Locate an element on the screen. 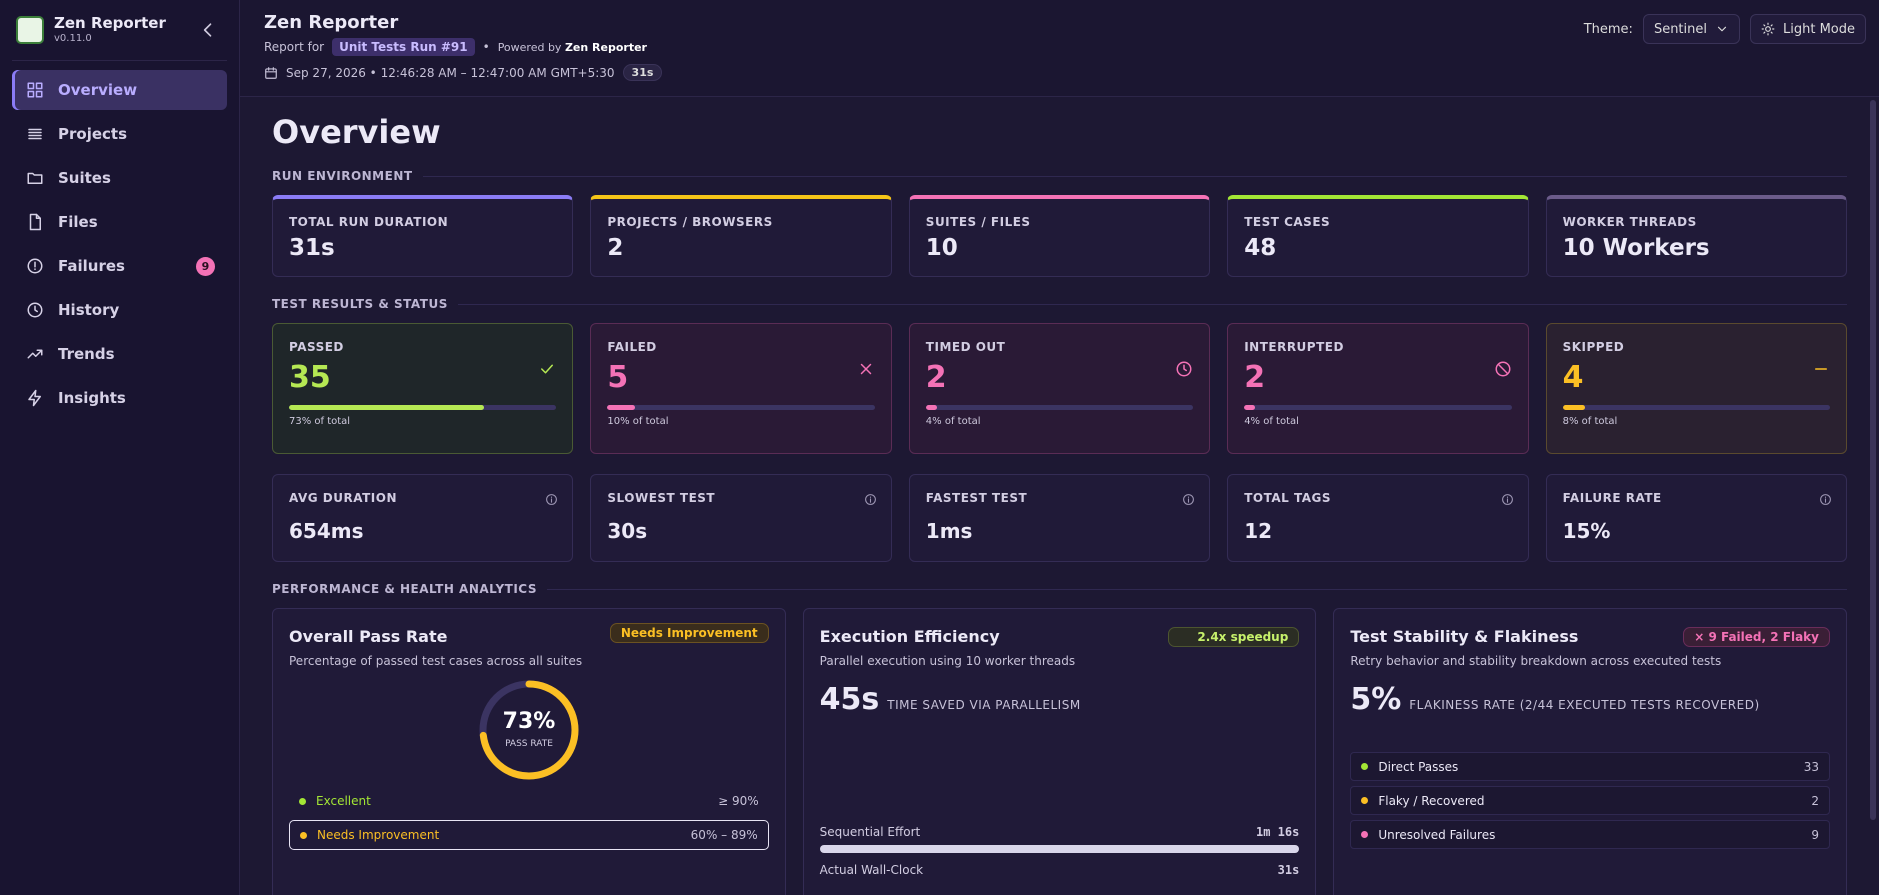  dropdown-icon is located at coordinates (1722, 29).